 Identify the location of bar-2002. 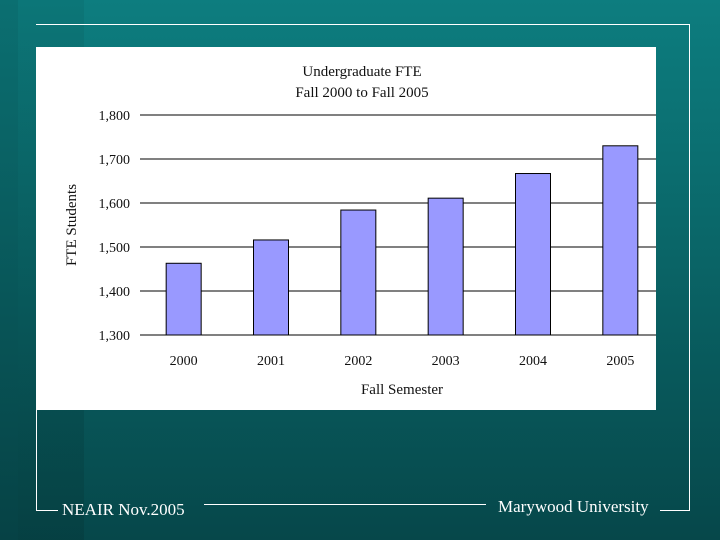
(358, 272).